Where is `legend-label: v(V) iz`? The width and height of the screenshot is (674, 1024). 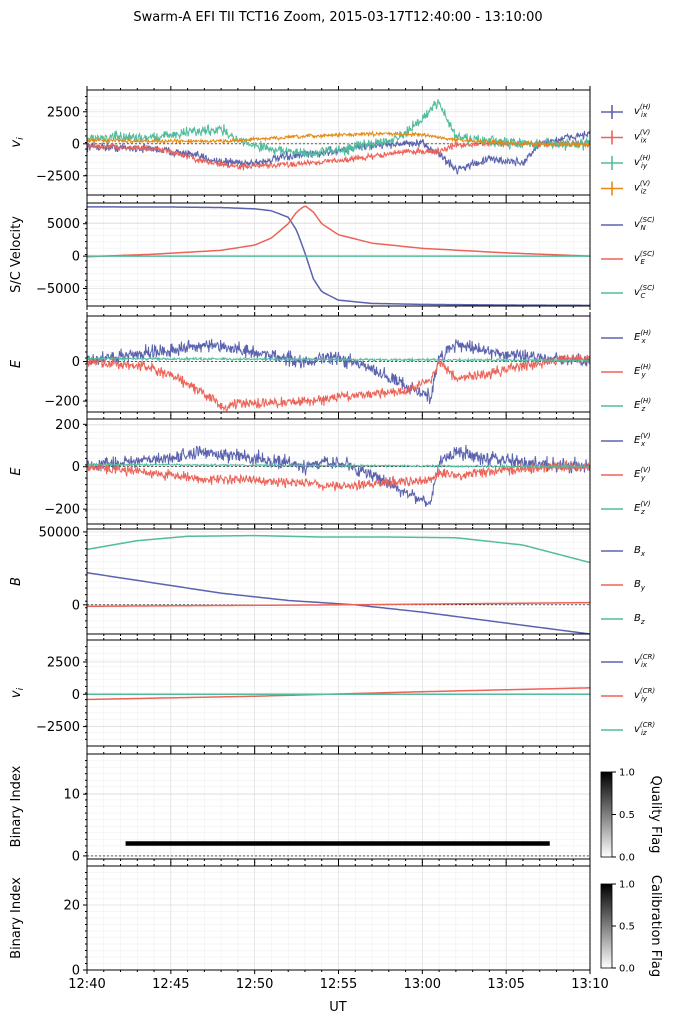 legend-label: v(V) iz is located at coordinates (642, 188).